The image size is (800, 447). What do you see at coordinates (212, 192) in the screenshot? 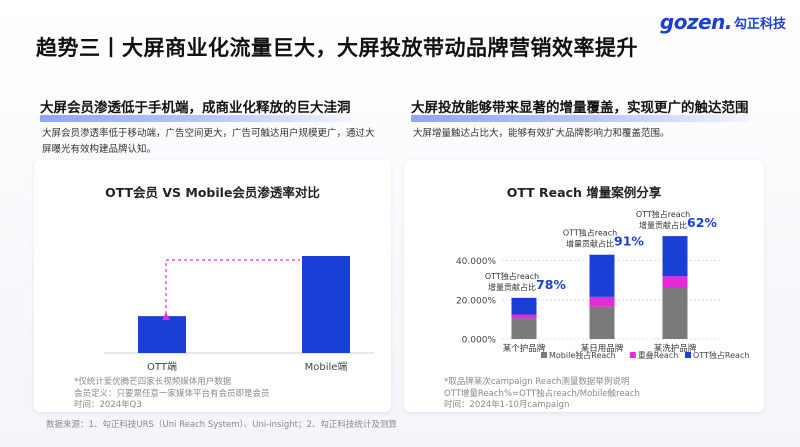
I see `left-chart-title: OTT会员 VS Mobile会员渗透率对比` at bounding box center [212, 192].